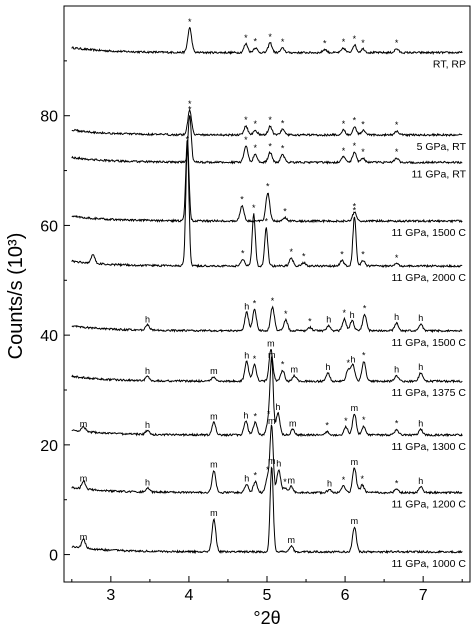  I want to click on trace-label: 11 GPa, 2000 C, so click(428, 278).